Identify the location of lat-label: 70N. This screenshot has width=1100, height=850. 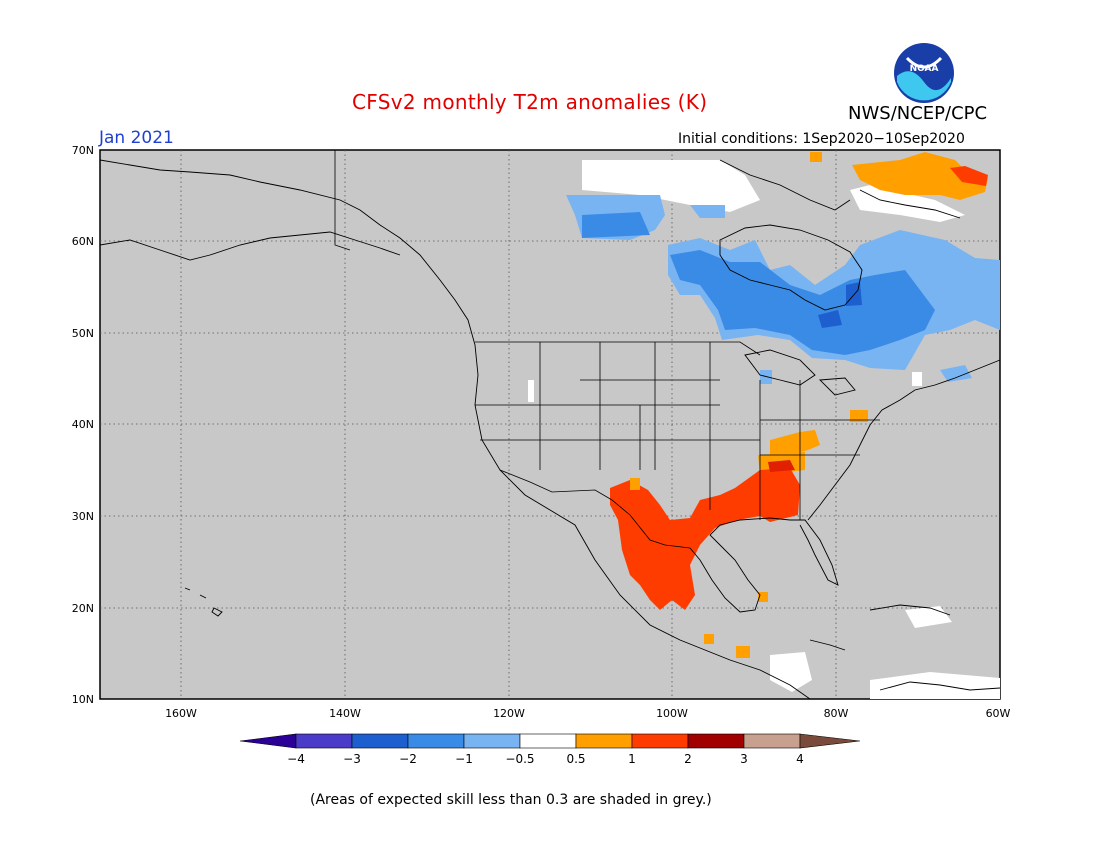
(83, 150).